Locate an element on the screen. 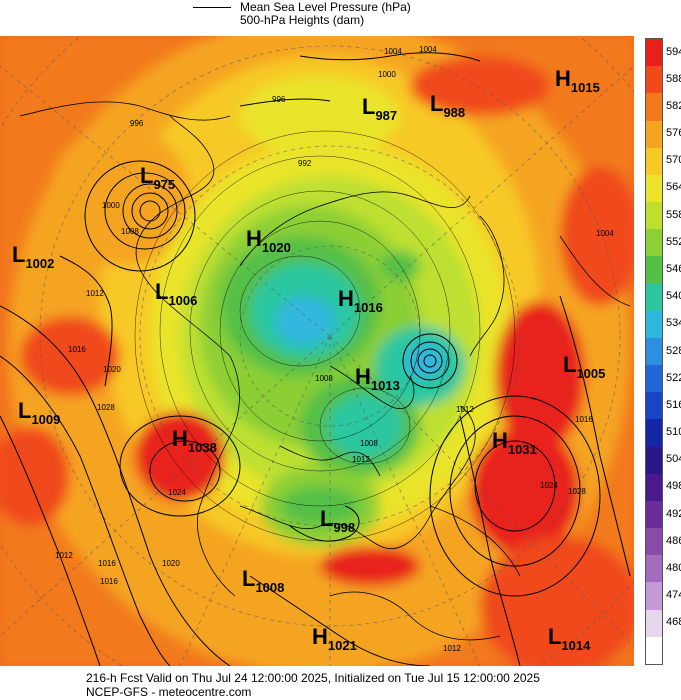 The height and width of the screenshot is (700, 681). pressure-center-high: H1031 is located at coordinates (514, 442).